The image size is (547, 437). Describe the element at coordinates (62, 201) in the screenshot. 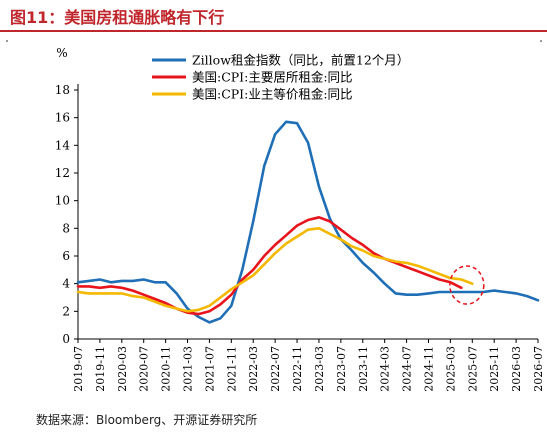

I see `y-tick-label: 10` at that location.